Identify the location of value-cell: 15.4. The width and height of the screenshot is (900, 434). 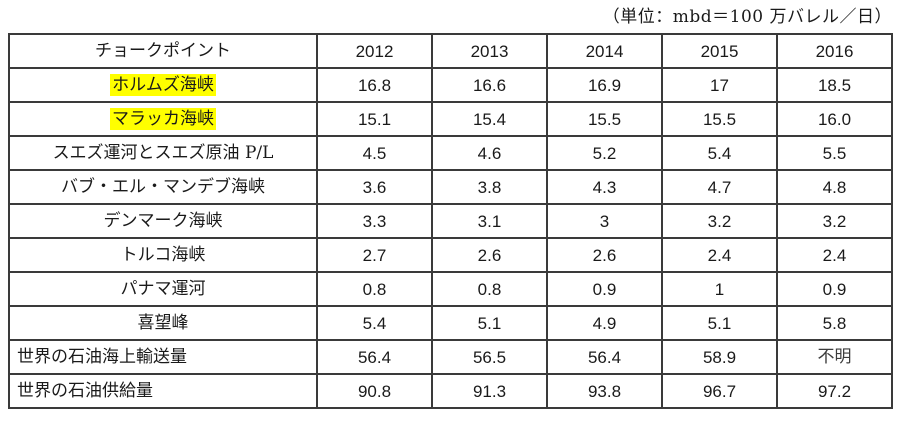
(489, 119).